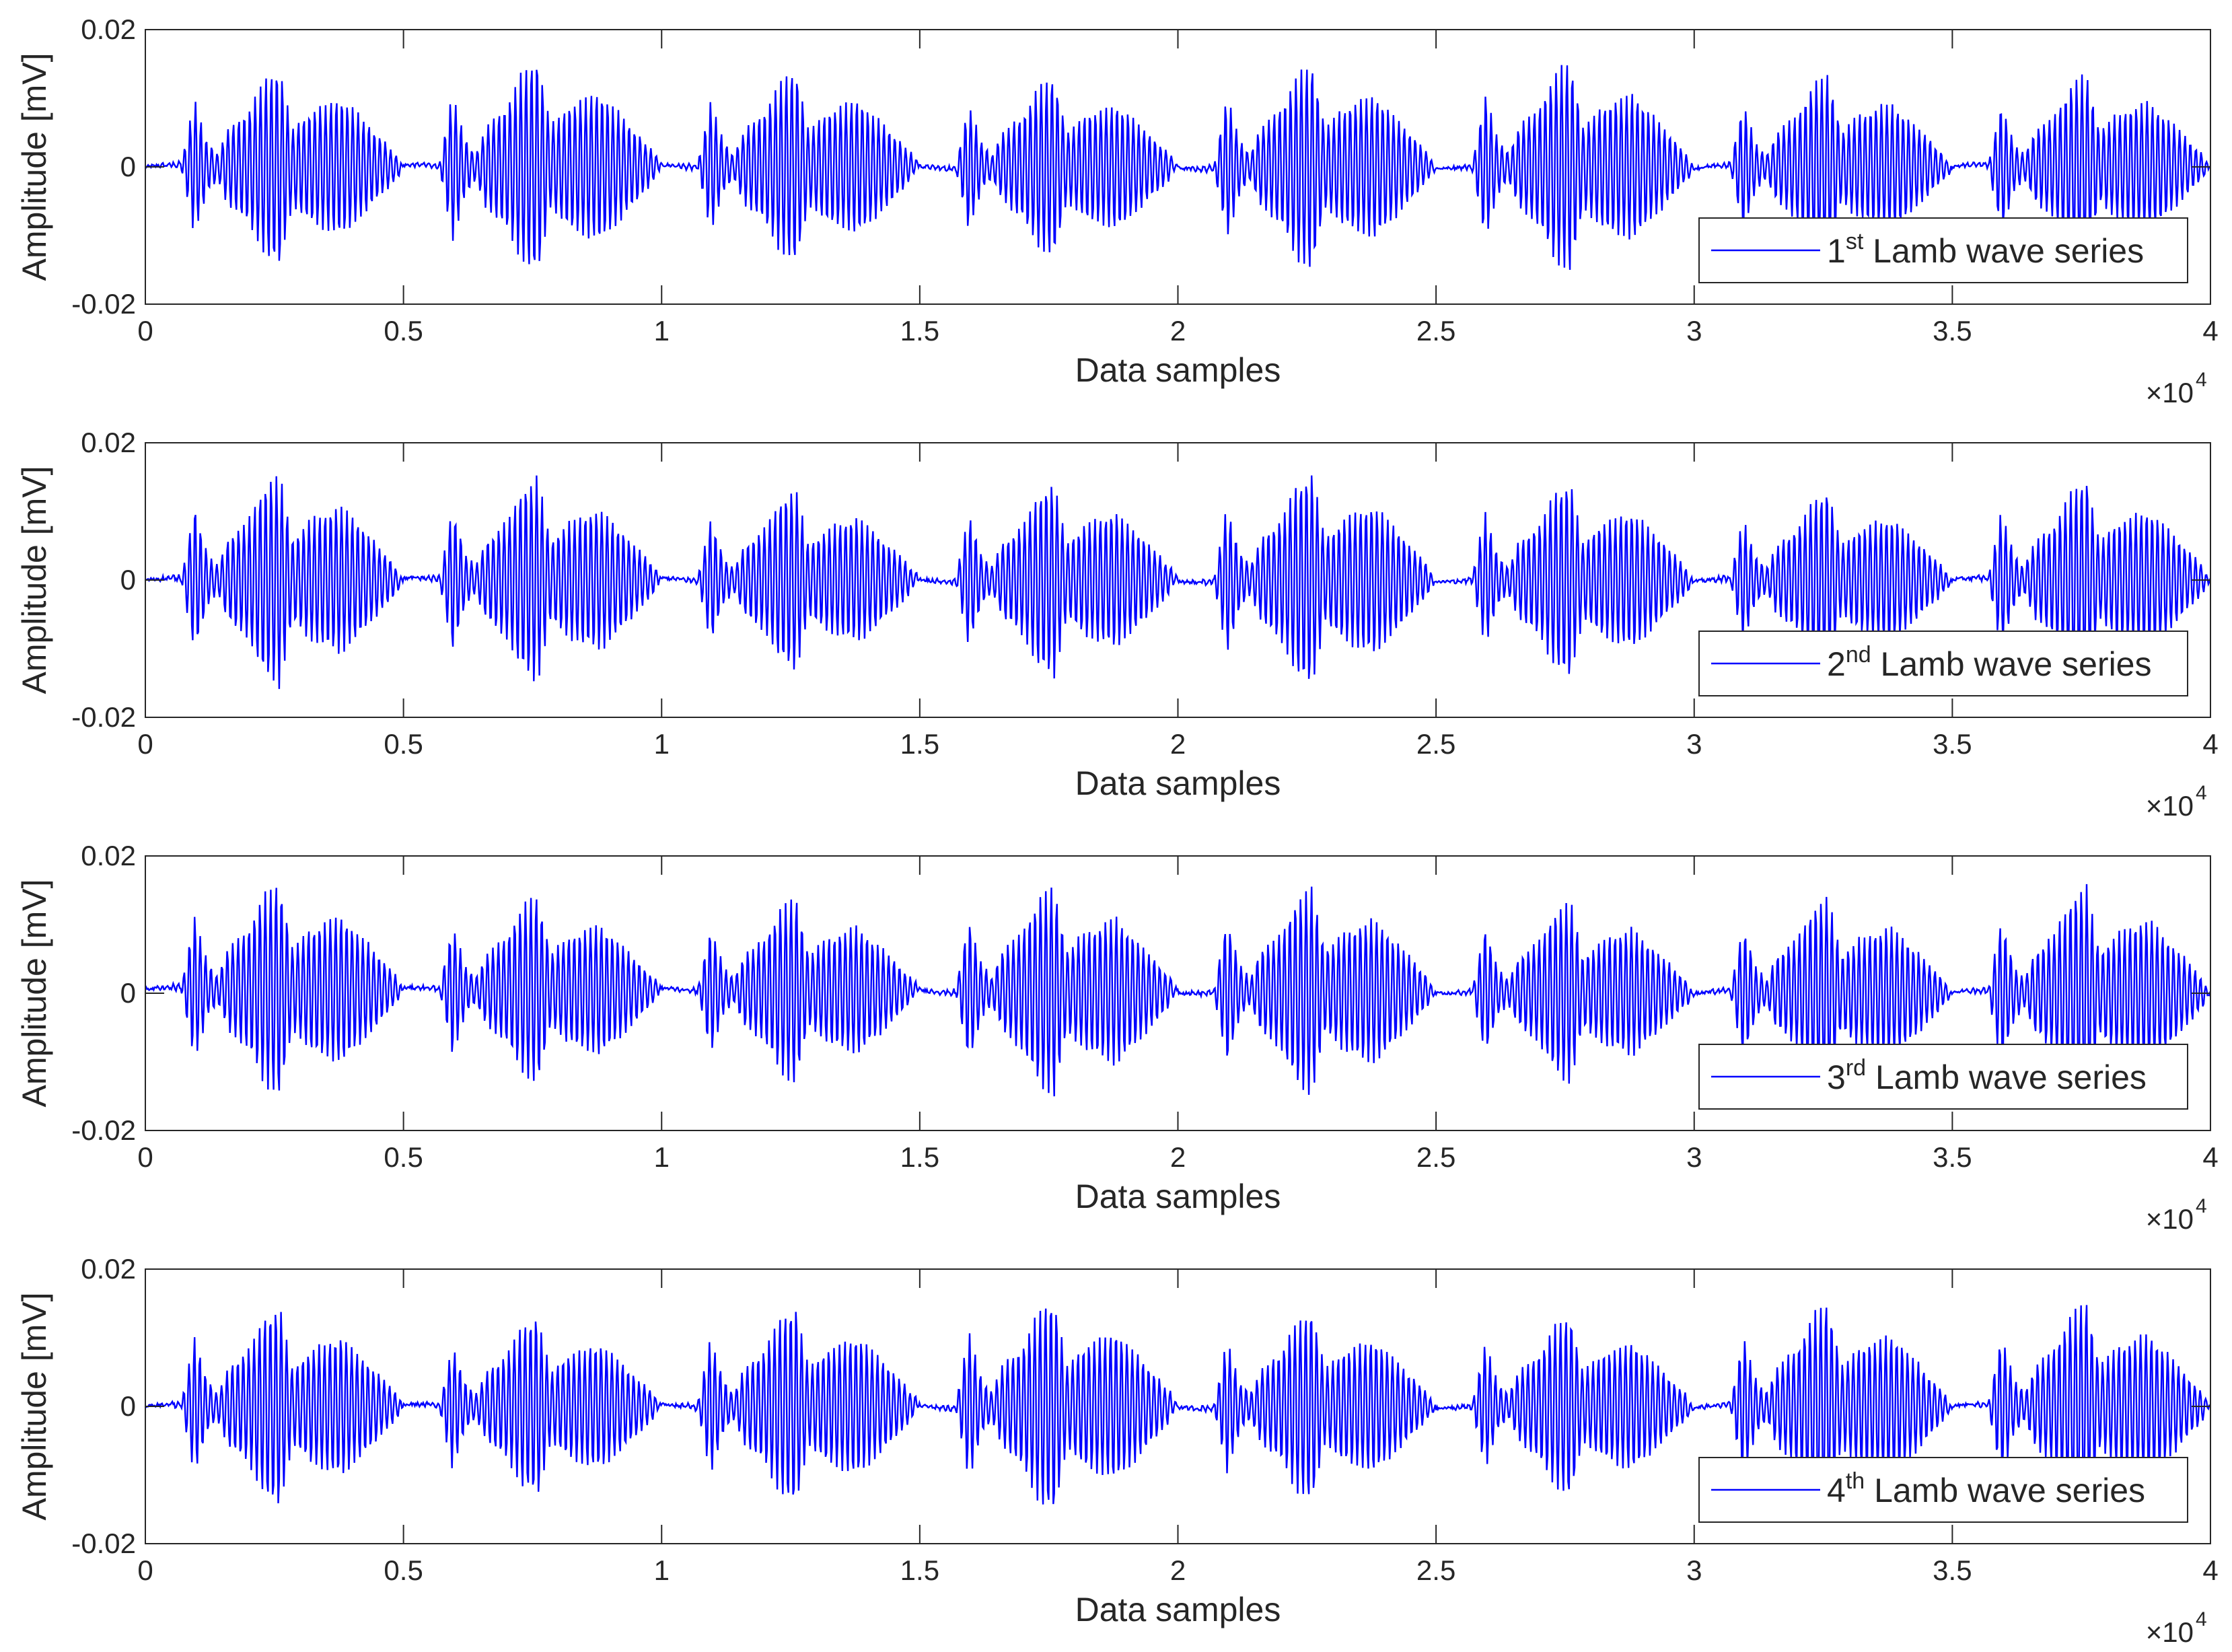  I want to click on legend-label: 3rd Lamb wave series, so click(1987, 1075).